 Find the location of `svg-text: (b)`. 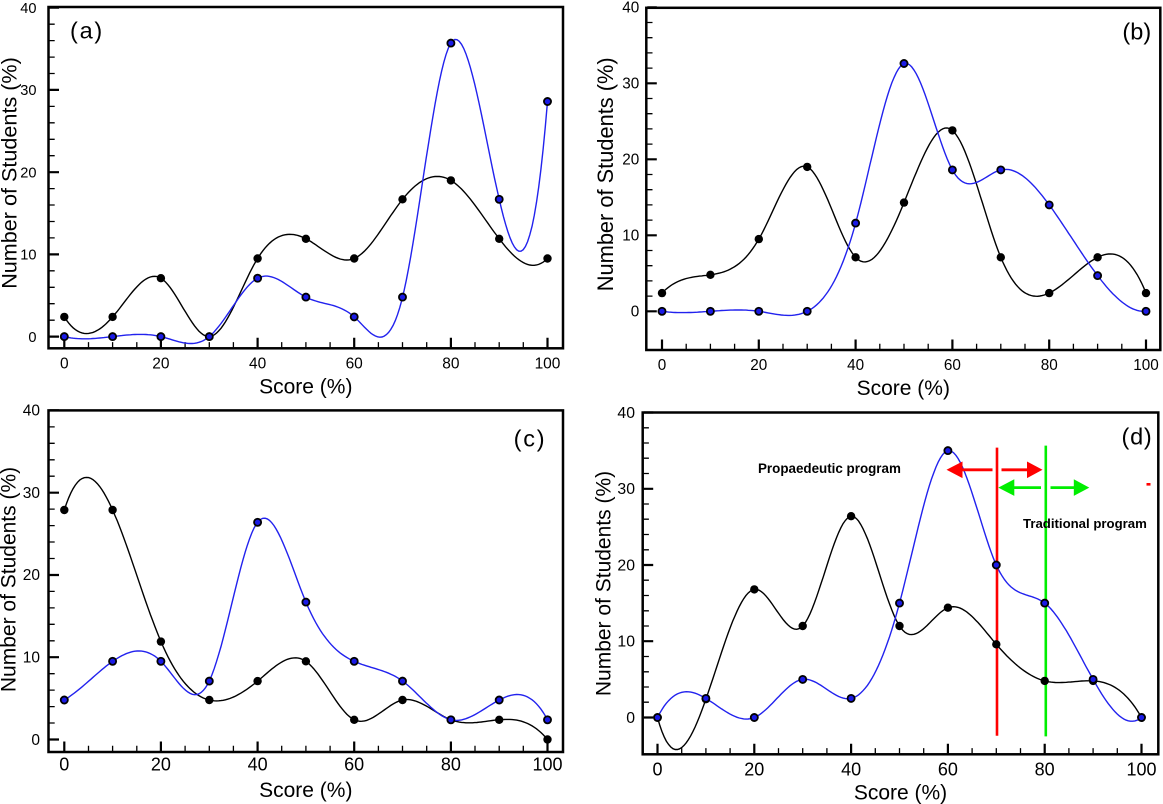

svg-text: (b) is located at coordinates (1136, 32).